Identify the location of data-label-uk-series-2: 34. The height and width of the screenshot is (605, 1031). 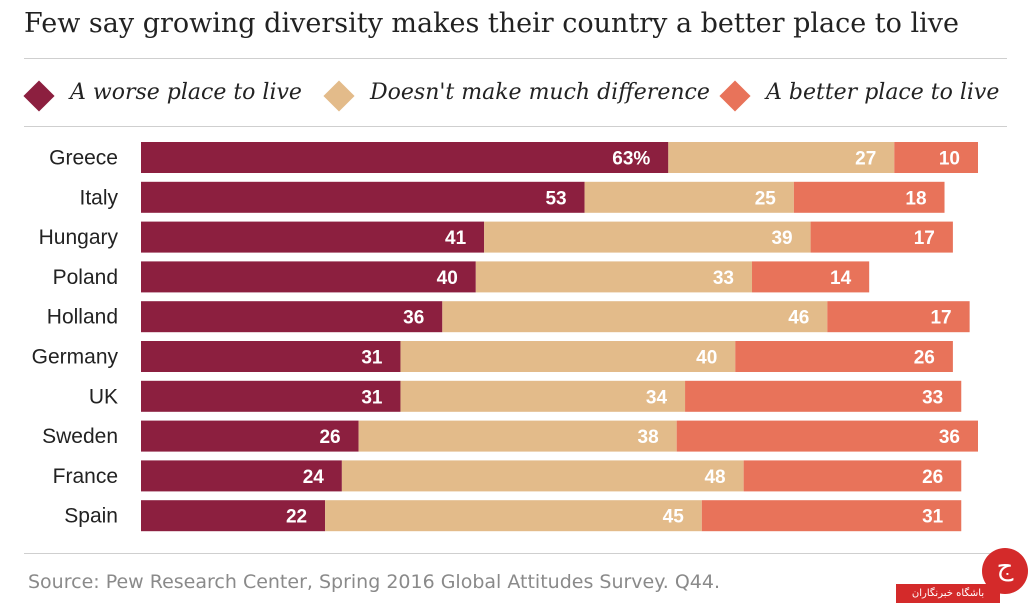
(657, 397).